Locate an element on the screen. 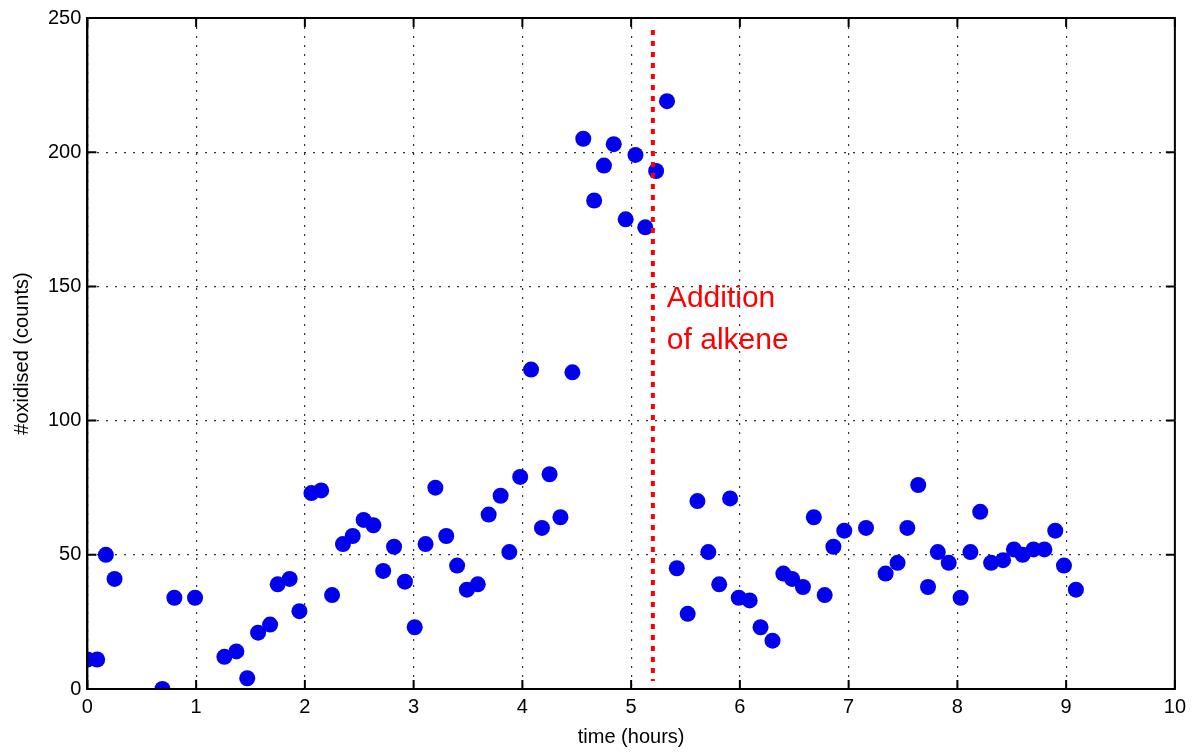 This screenshot has height=753, width=1192. x-tick-label: 7 is located at coordinates (849, 705).